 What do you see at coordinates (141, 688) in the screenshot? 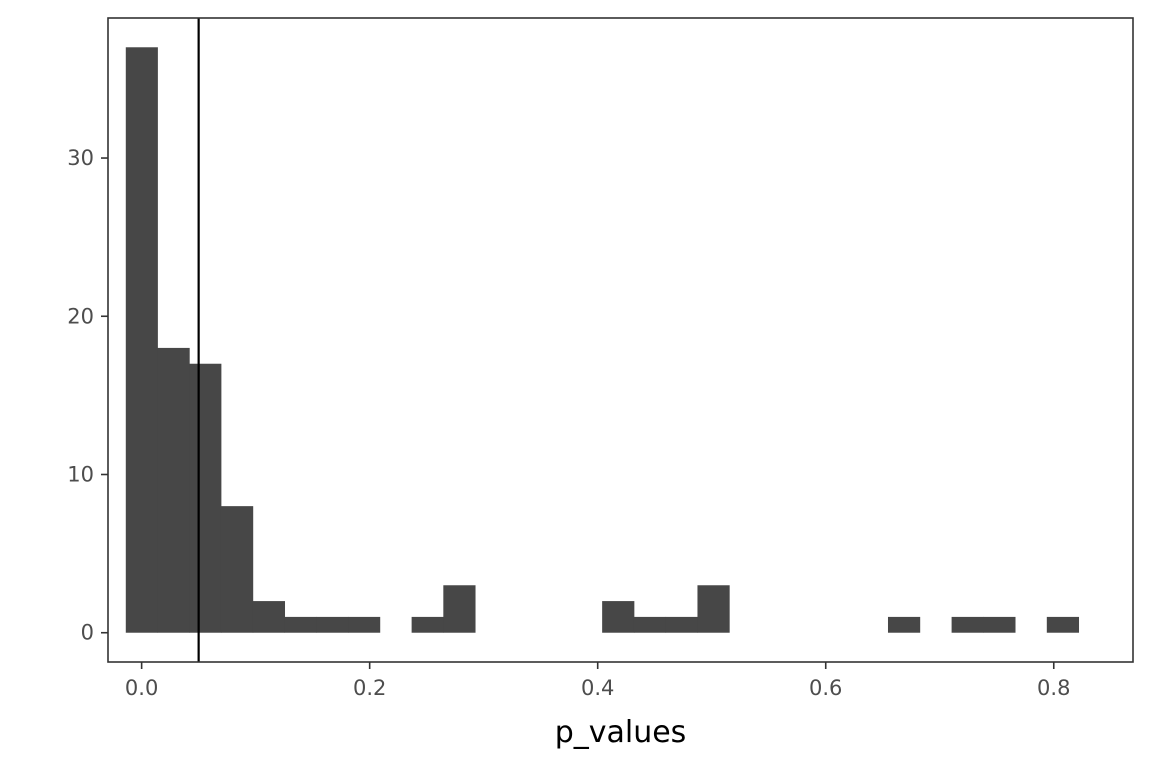
I see `x-tick-label-0: 0.0` at bounding box center [141, 688].